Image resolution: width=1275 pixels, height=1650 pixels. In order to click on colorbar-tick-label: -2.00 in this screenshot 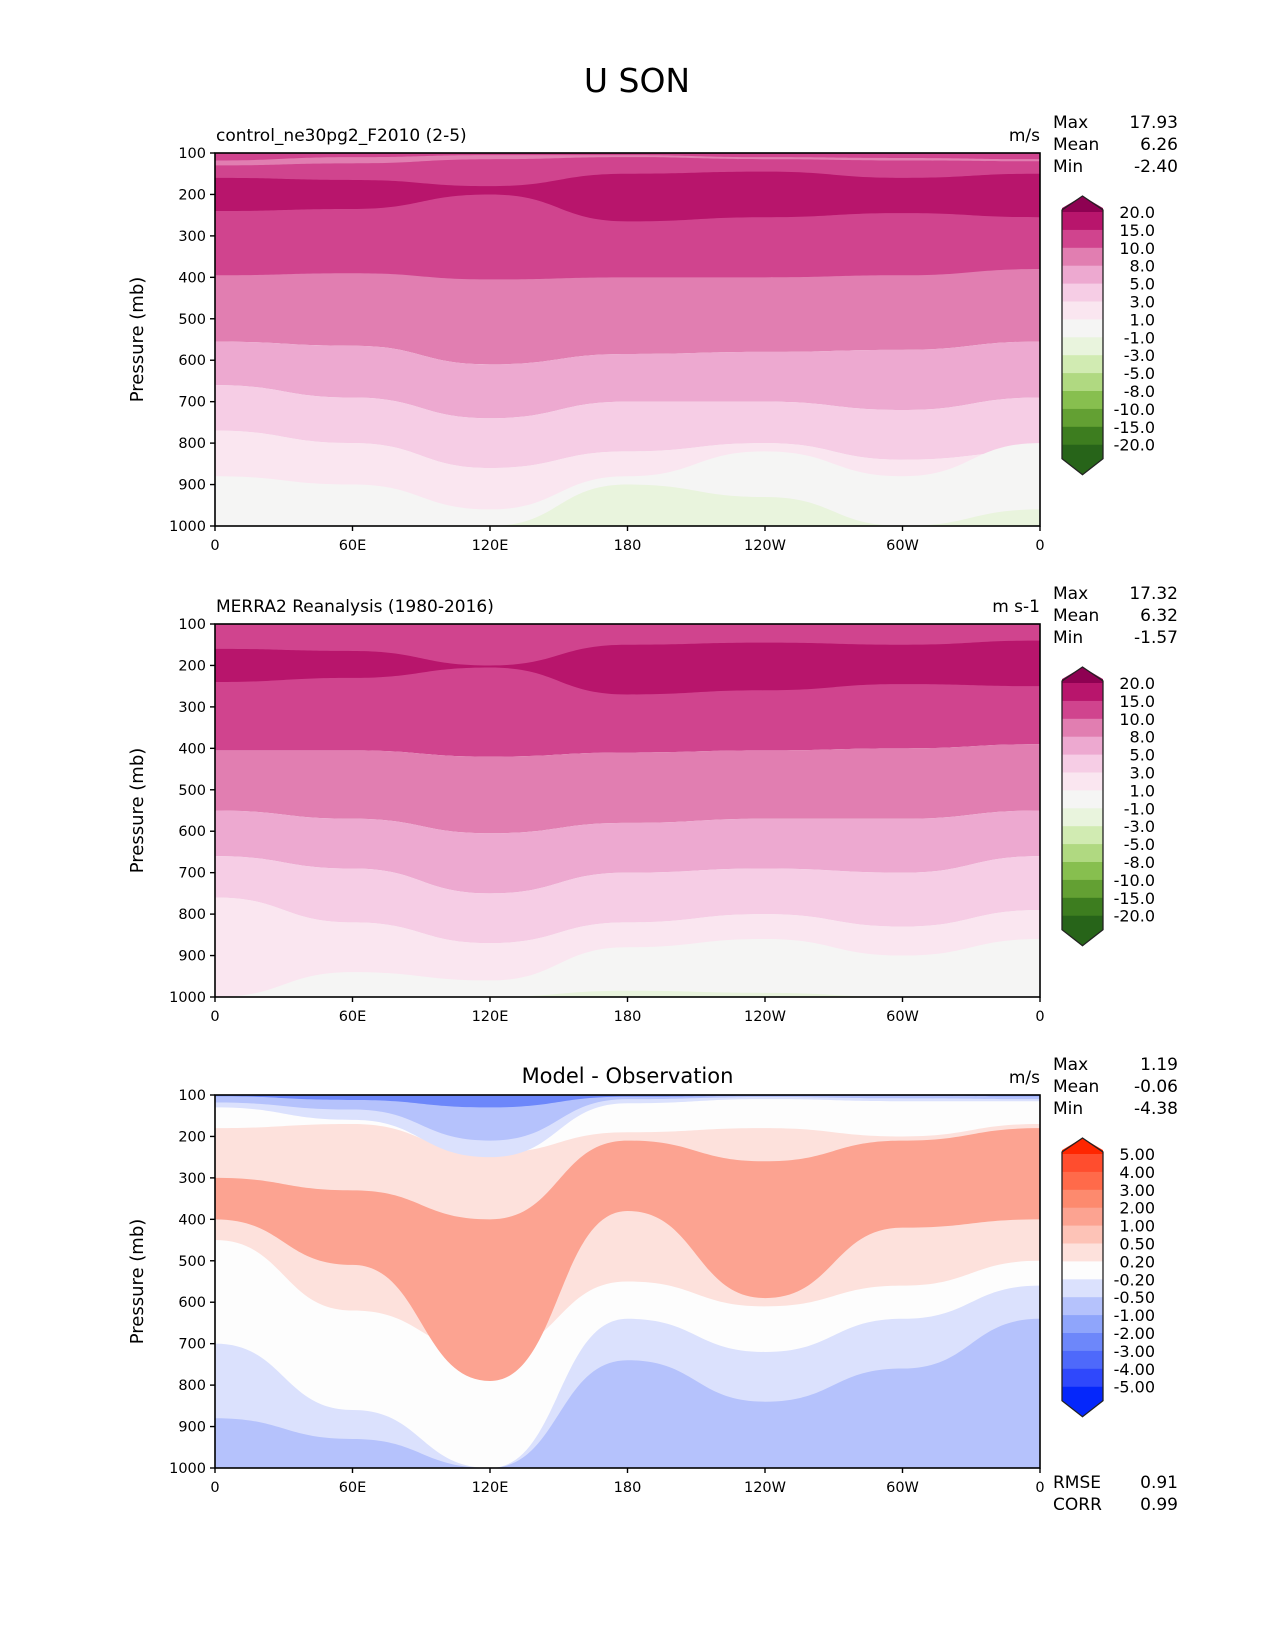, I will do `click(1134, 1333)`.